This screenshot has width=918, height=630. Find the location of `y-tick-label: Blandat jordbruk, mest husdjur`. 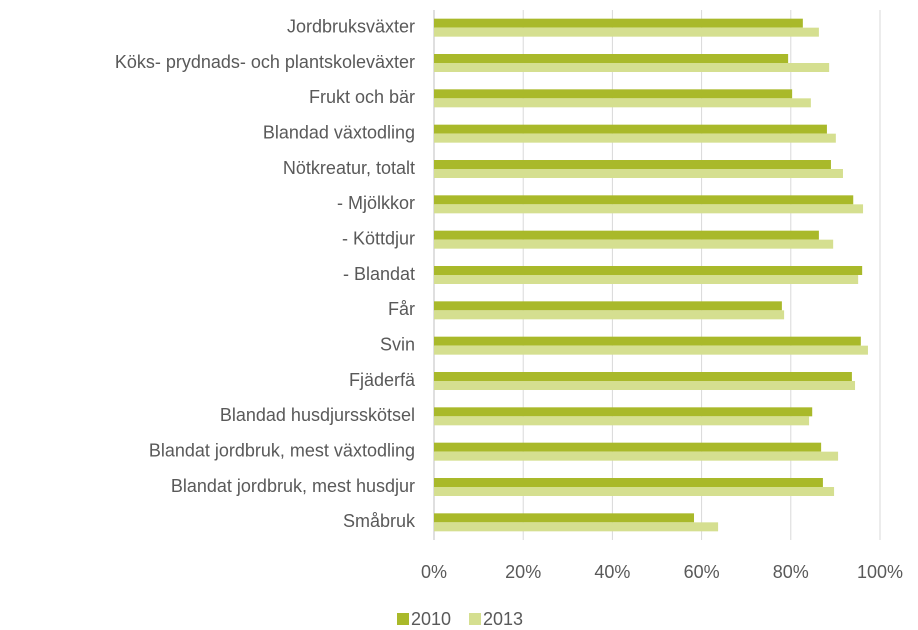

y-tick-label: Blandat jordbruk, mest husdjur is located at coordinates (293, 486).